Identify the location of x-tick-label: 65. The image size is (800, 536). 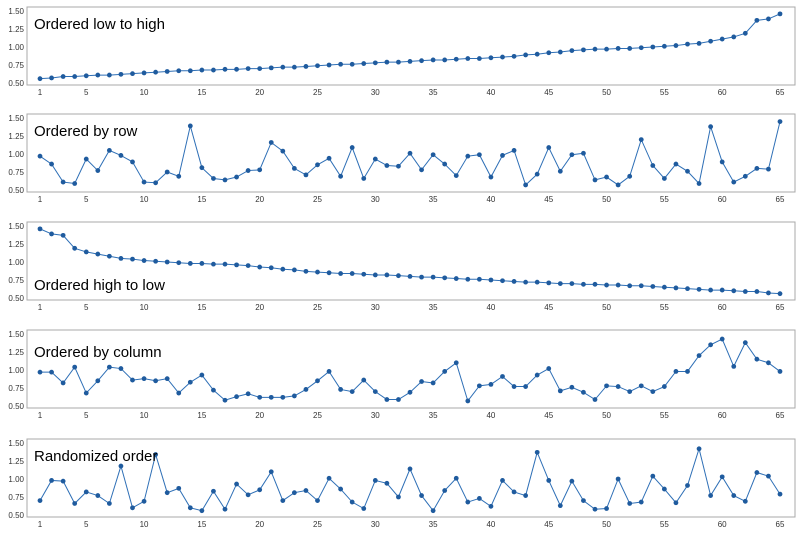
(780, 92).